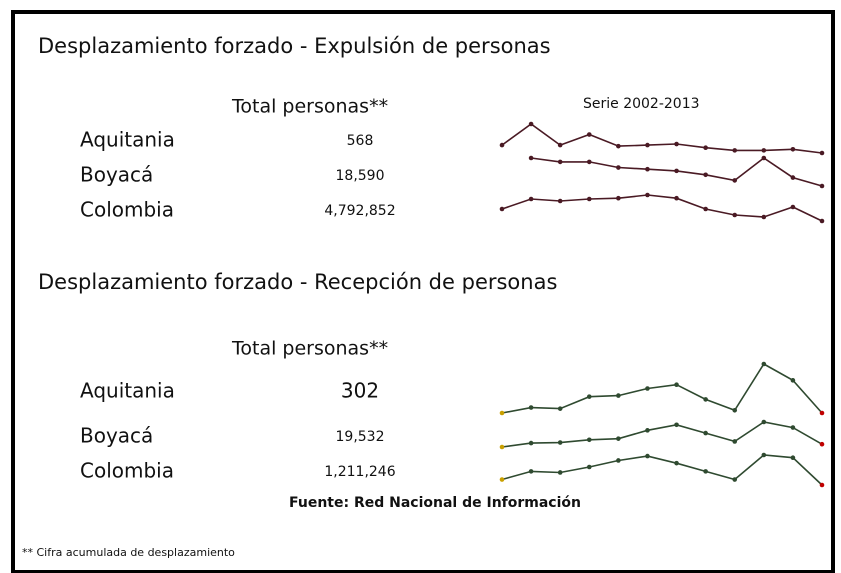 The width and height of the screenshot is (841, 573). What do you see at coordinates (359, 472) in the screenshot?
I see `row-total: 1,211,246` at bounding box center [359, 472].